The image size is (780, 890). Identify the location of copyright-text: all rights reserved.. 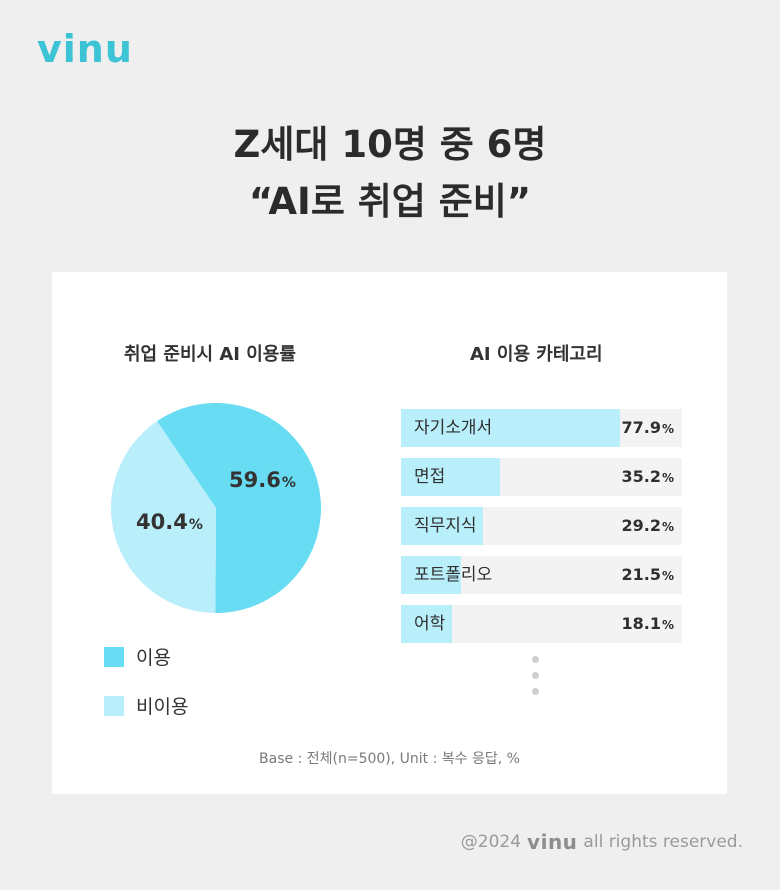
(663, 842).